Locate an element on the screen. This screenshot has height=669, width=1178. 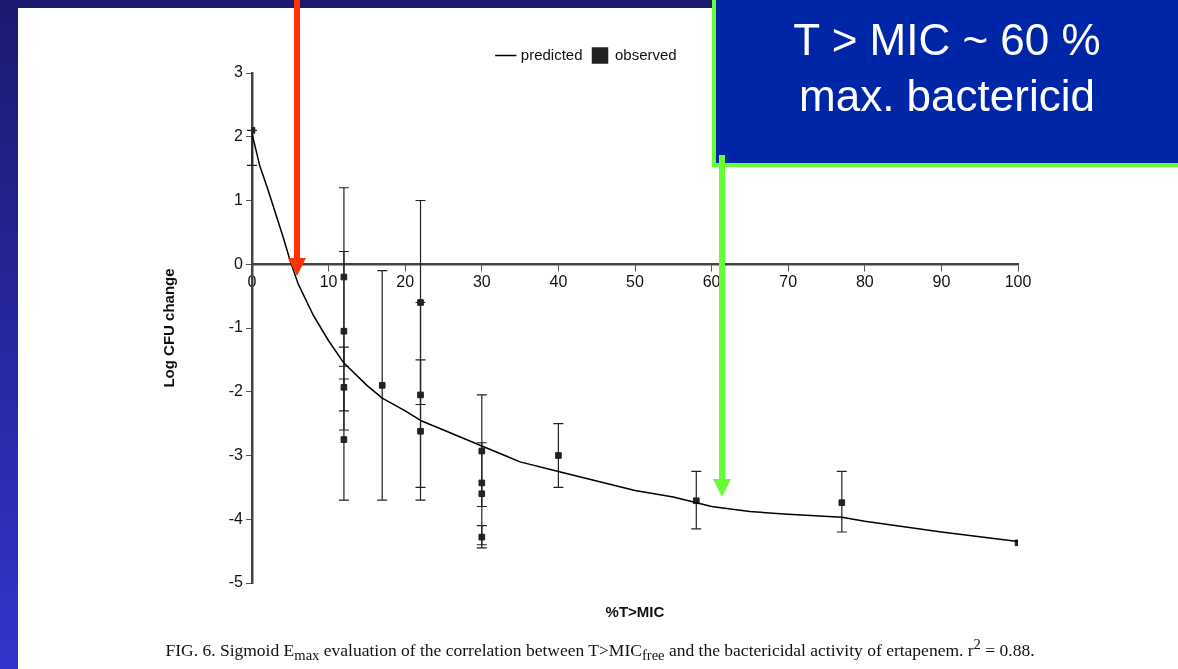
y-tick-label: -4 is located at coordinates (236, 518).